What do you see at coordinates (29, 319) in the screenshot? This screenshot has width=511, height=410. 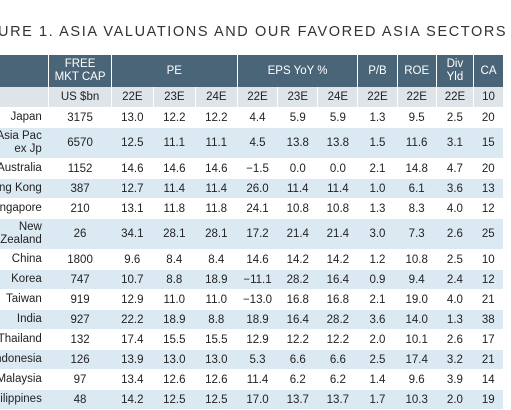 I see `country-label: India` at bounding box center [29, 319].